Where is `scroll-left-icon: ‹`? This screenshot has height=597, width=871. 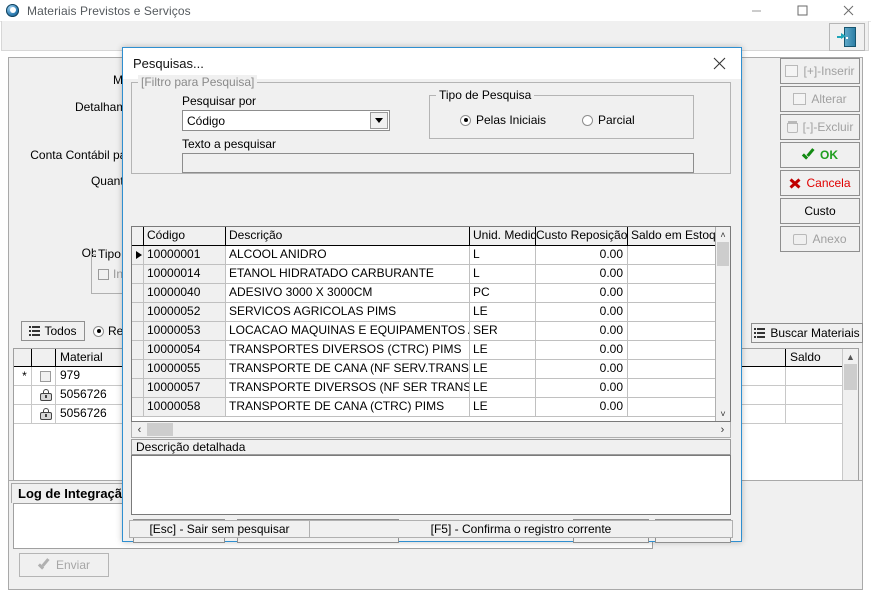 scroll-left-icon: ‹ is located at coordinates (139, 429).